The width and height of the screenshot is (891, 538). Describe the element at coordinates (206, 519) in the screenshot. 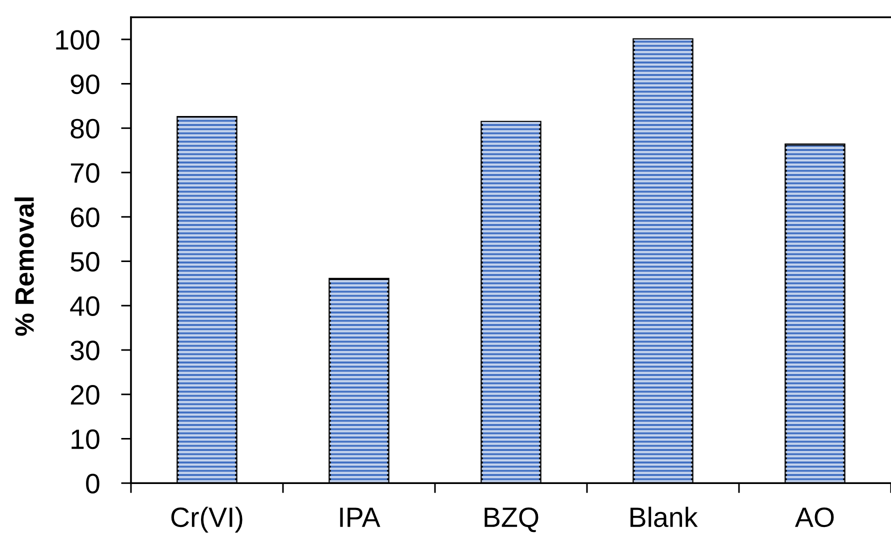

I see `x-tick-label: Cr(VI)` at that location.